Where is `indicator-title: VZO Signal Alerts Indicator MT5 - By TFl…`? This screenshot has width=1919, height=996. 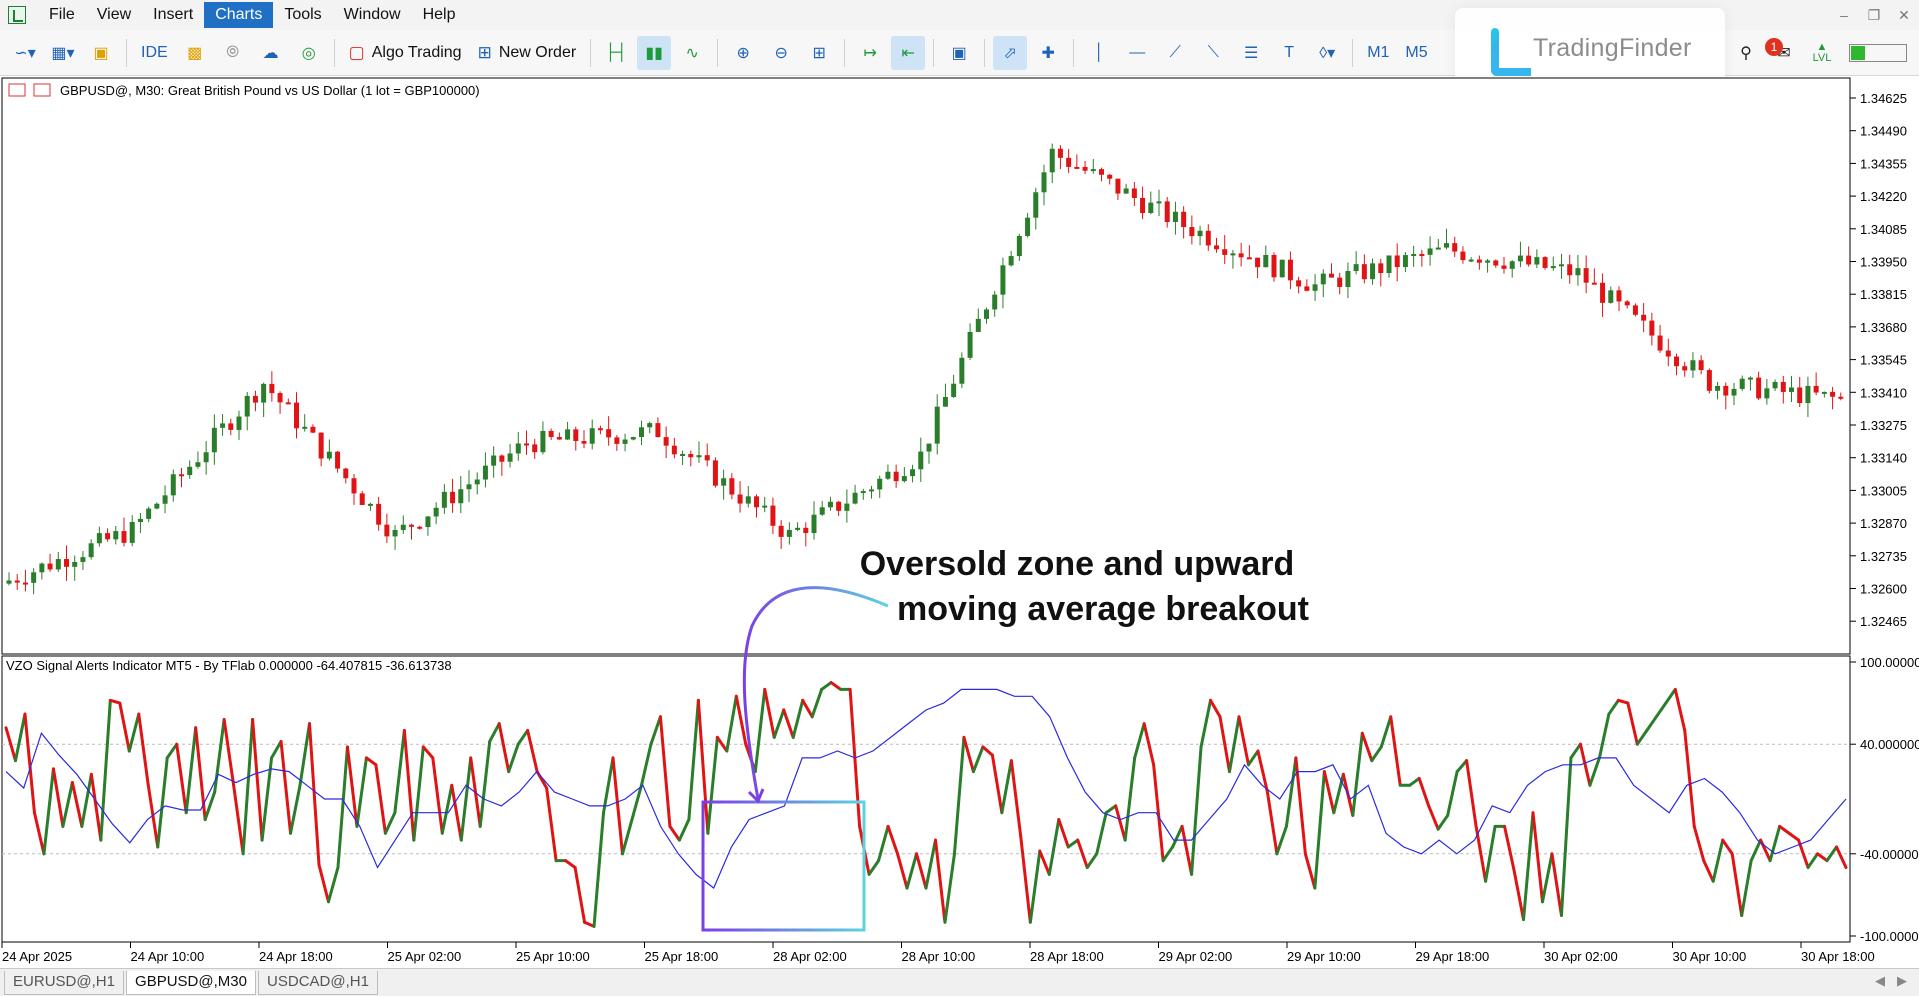
indicator-title: VZO Signal Alerts Indicator MT5 - By TFl… is located at coordinates (229, 665).